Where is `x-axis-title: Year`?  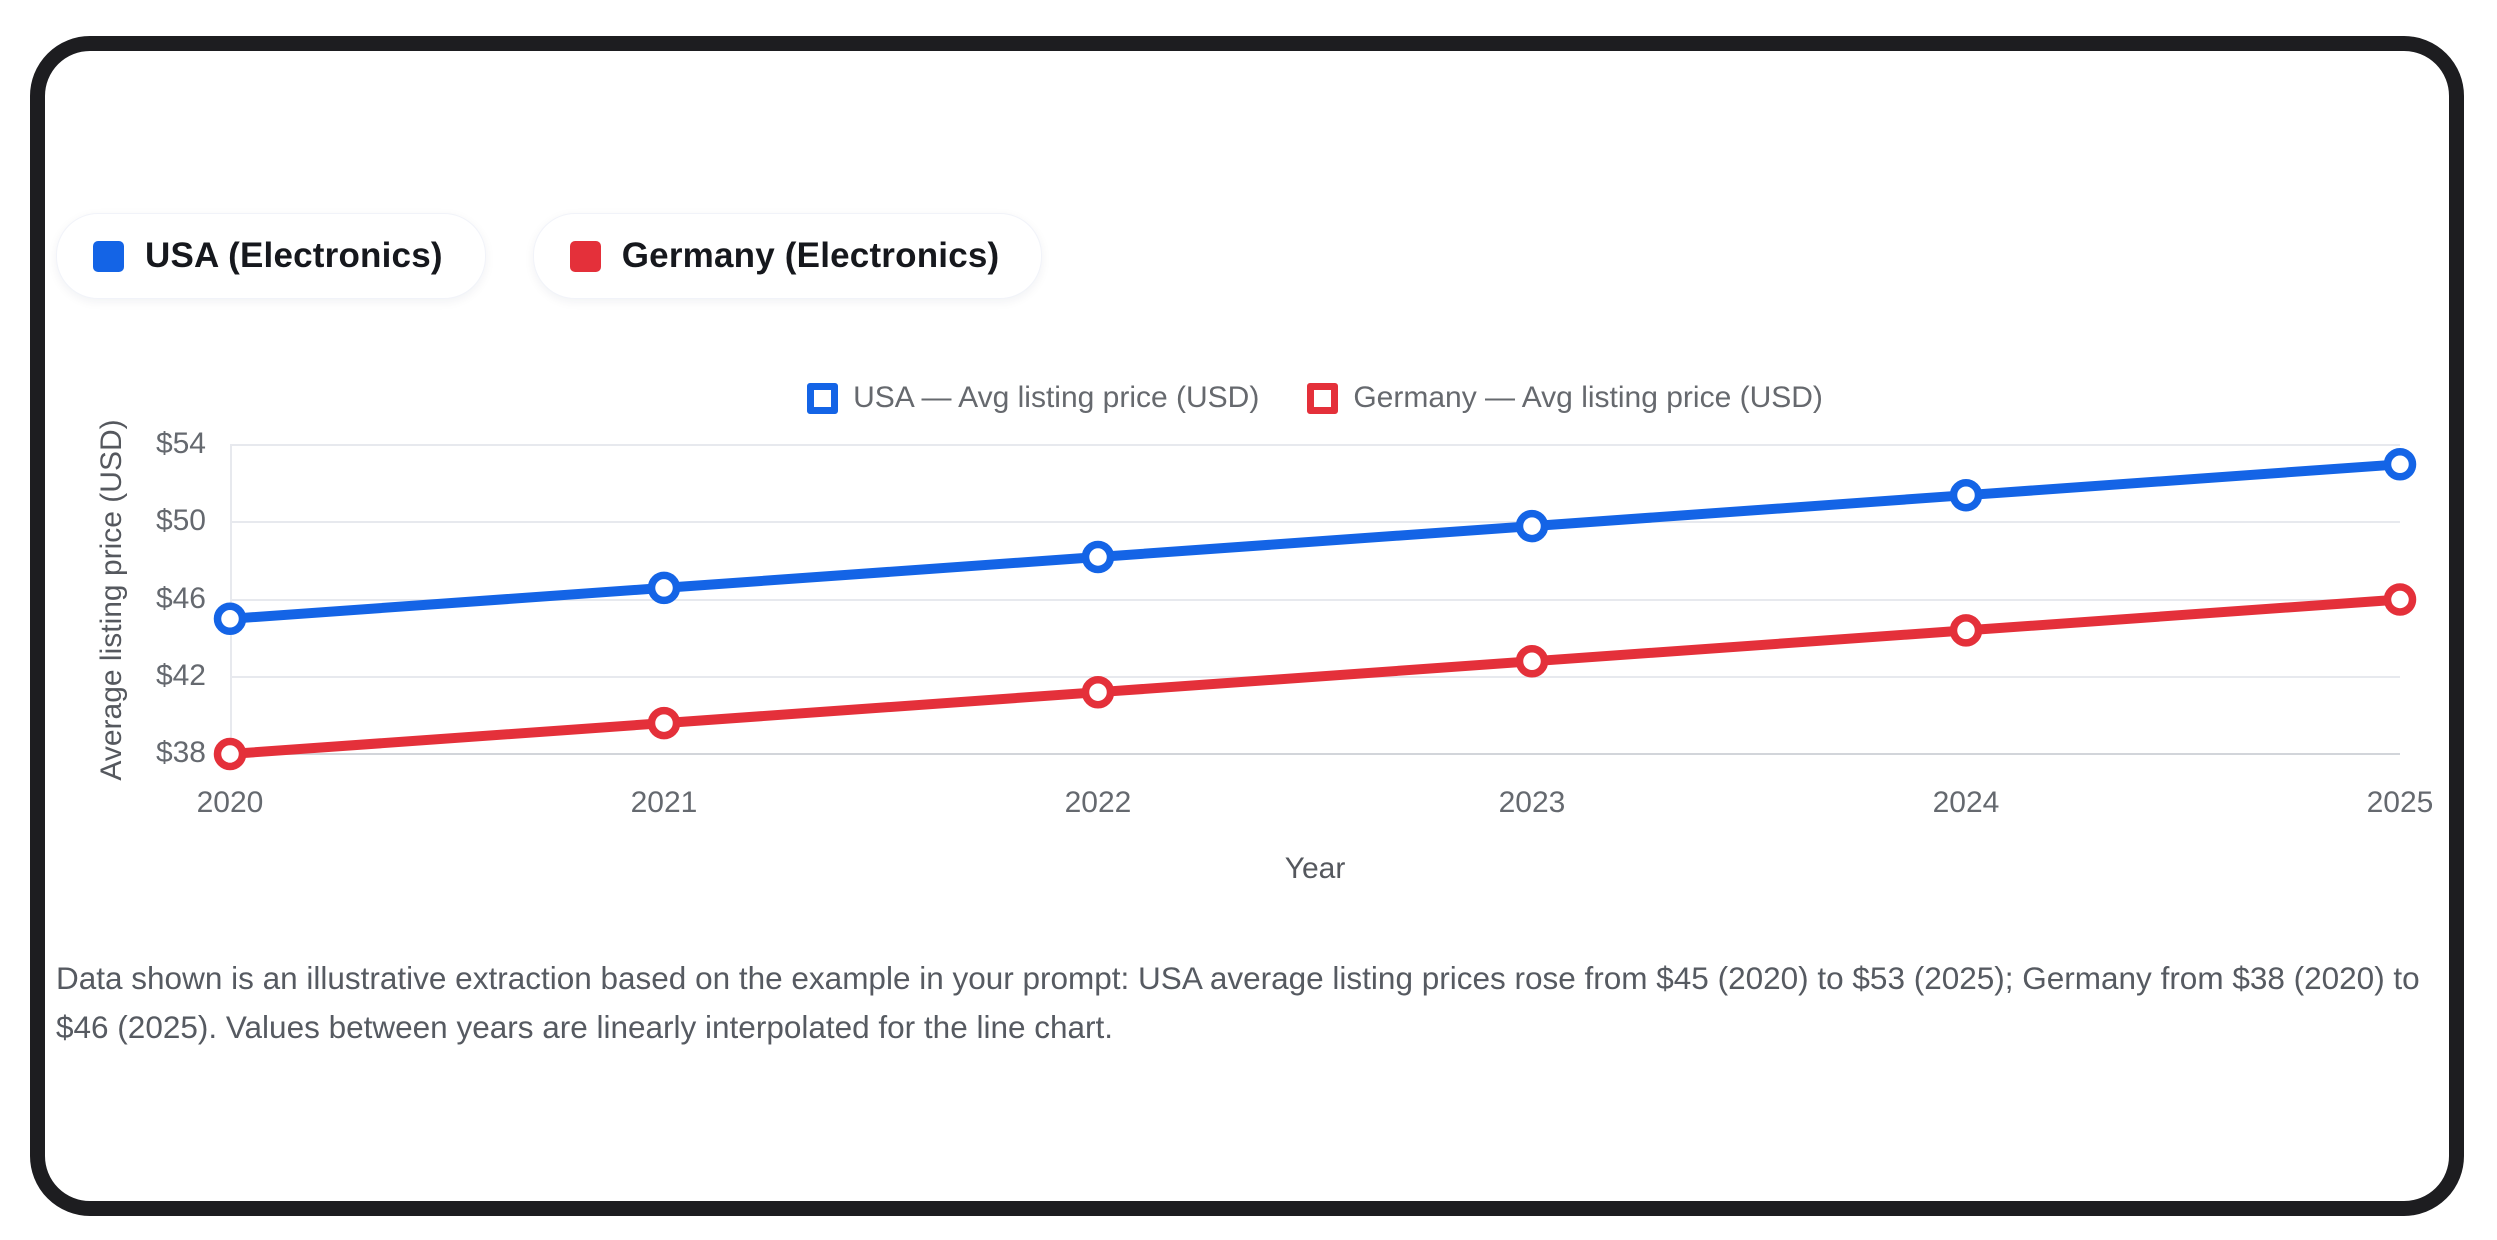
x-axis-title: Year is located at coordinates (1315, 868).